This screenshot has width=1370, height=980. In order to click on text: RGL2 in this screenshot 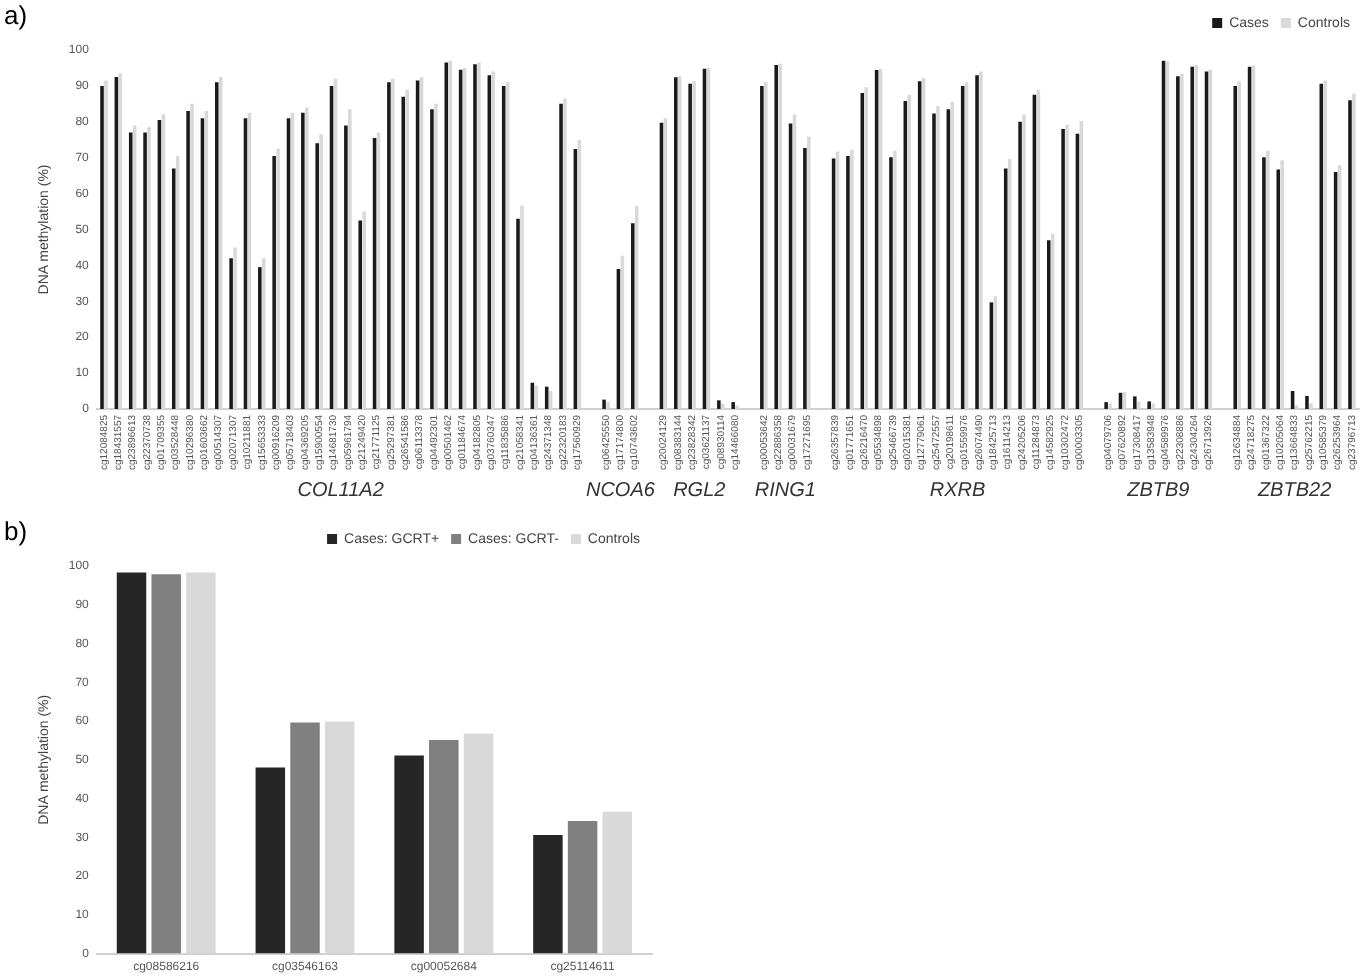, I will do `click(700, 490)`.